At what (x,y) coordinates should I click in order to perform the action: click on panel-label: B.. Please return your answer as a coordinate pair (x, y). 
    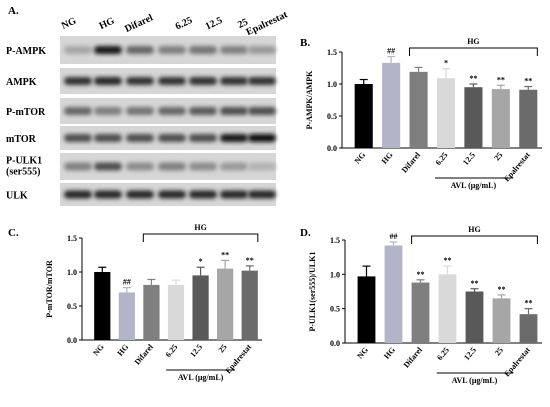
    Looking at the image, I should click on (305, 43).